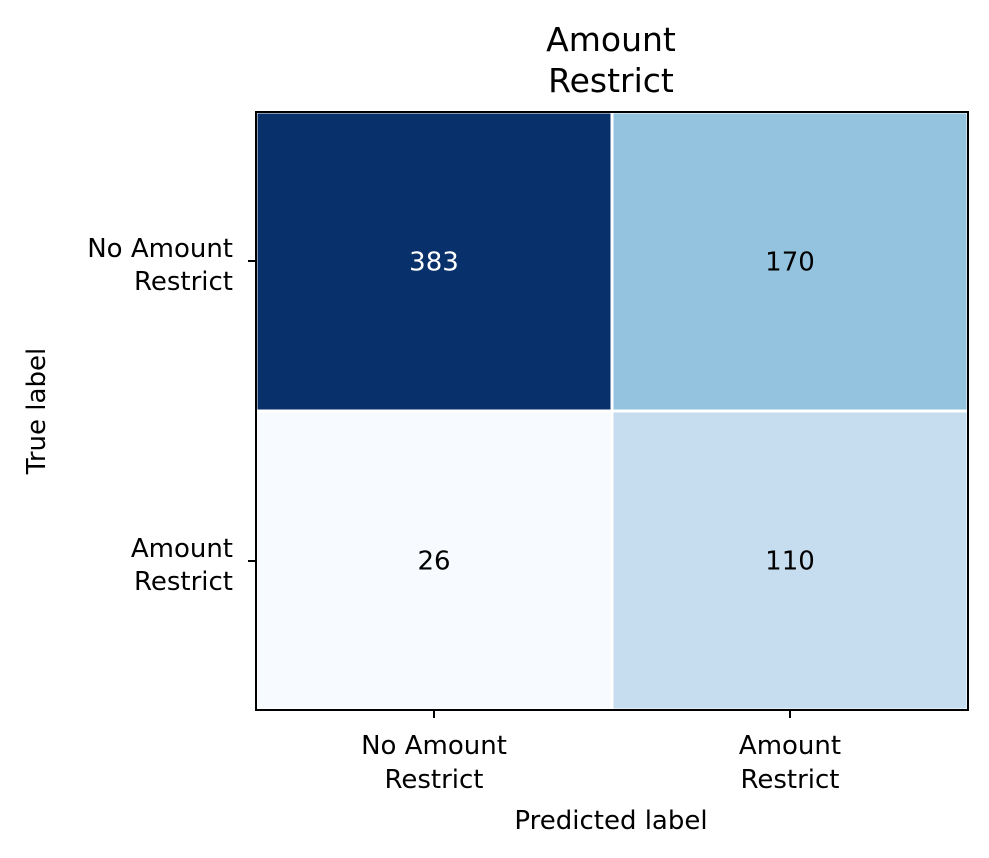 The image size is (989, 858). Describe the element at coordinates (434, 746) in the screenshot. I see `x-tick-label-0-line-1: No Amount` at that location.